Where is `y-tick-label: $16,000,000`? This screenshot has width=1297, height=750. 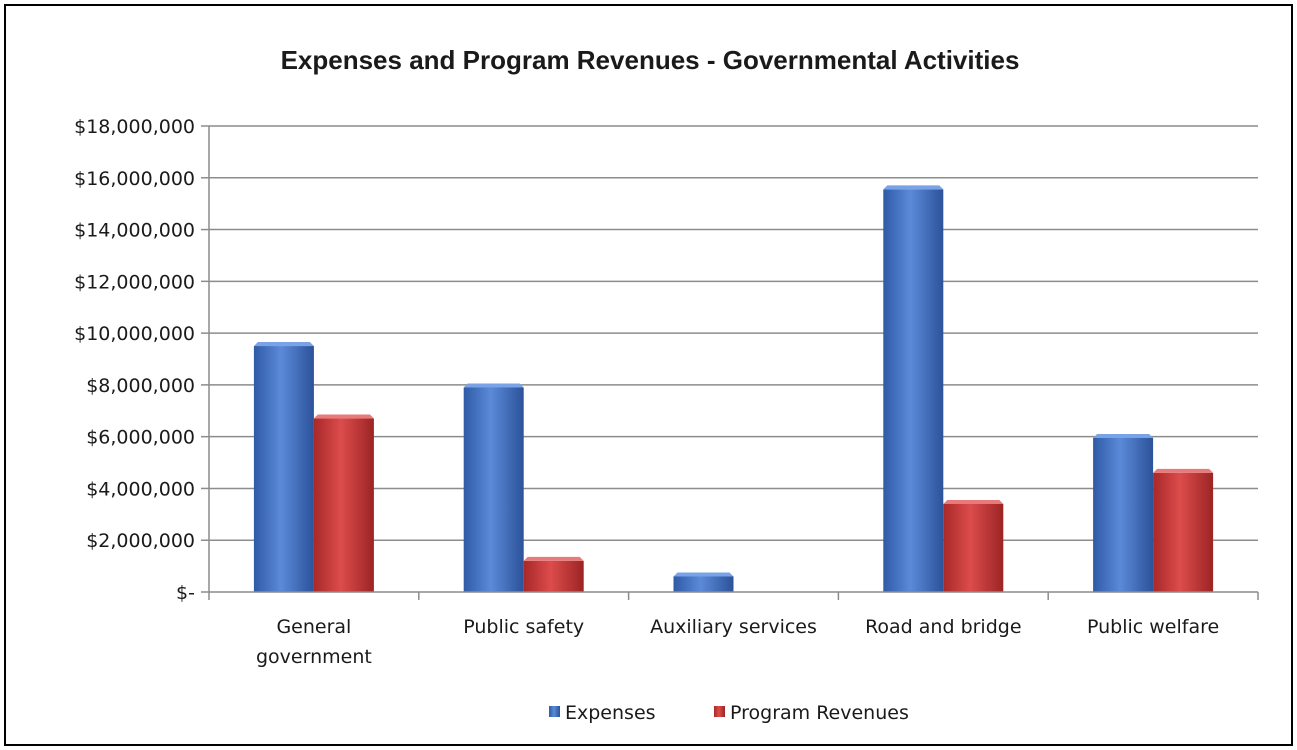 y-tick-label: $16,000,000 is located at coordinates (134, 179).